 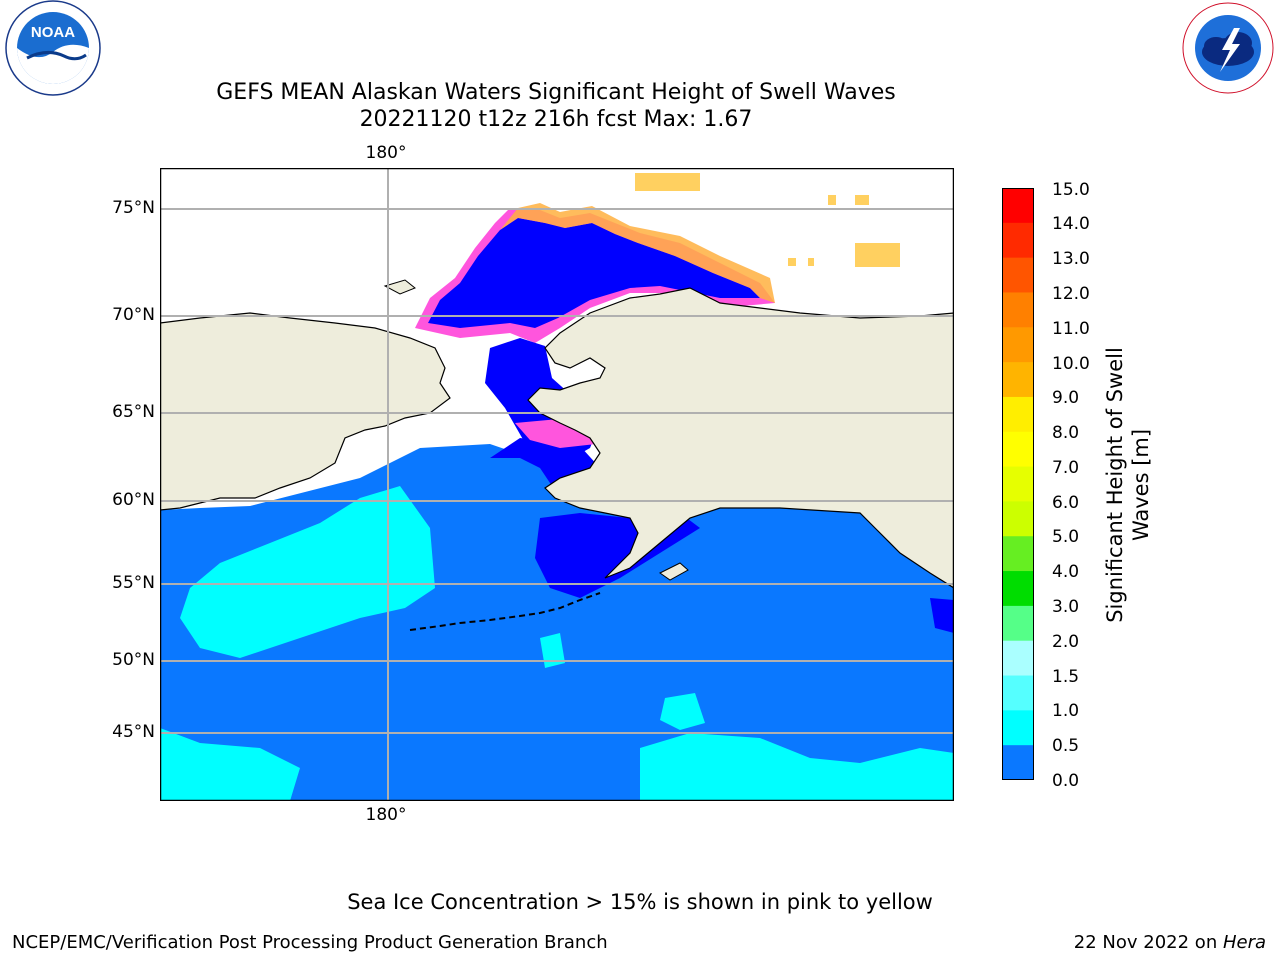 I want to click on noaa-logo: NOAA, so click(x=53, y=50).